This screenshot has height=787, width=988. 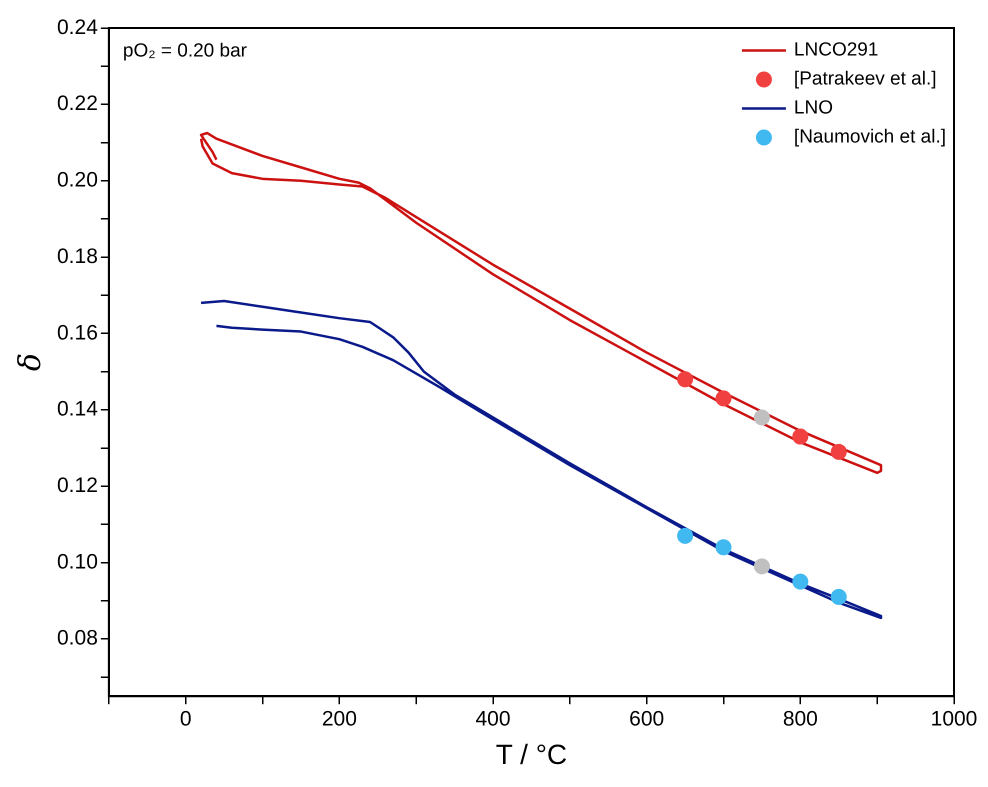 I want to click on y-tick-label: 0.16, so click(x=77, y=332).